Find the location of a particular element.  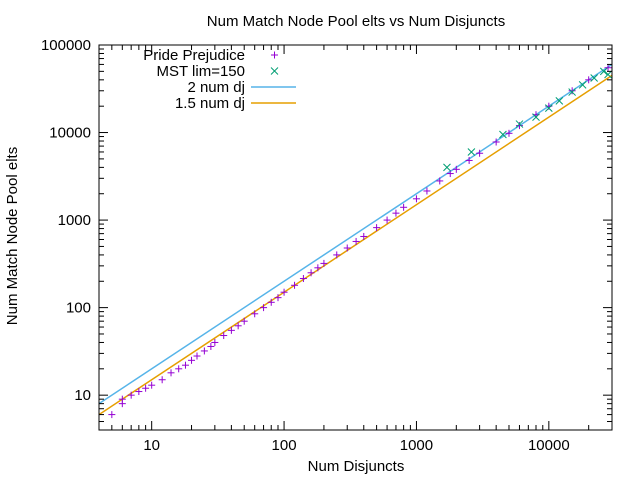

x-axis-label: Num Disjuncts is located at coordinates (356, 466).